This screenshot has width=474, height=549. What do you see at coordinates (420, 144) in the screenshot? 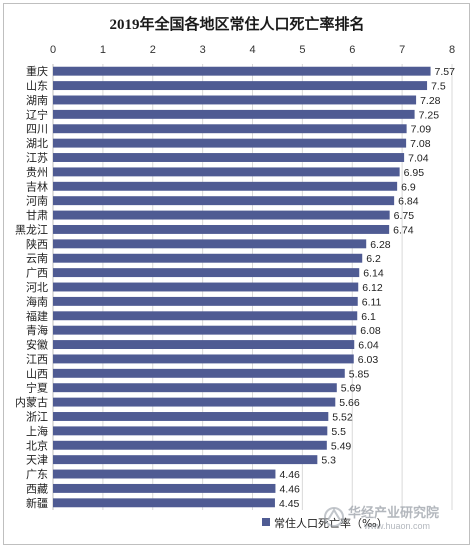
I see `data-label: 7.08` at bounding box center [420, 144].